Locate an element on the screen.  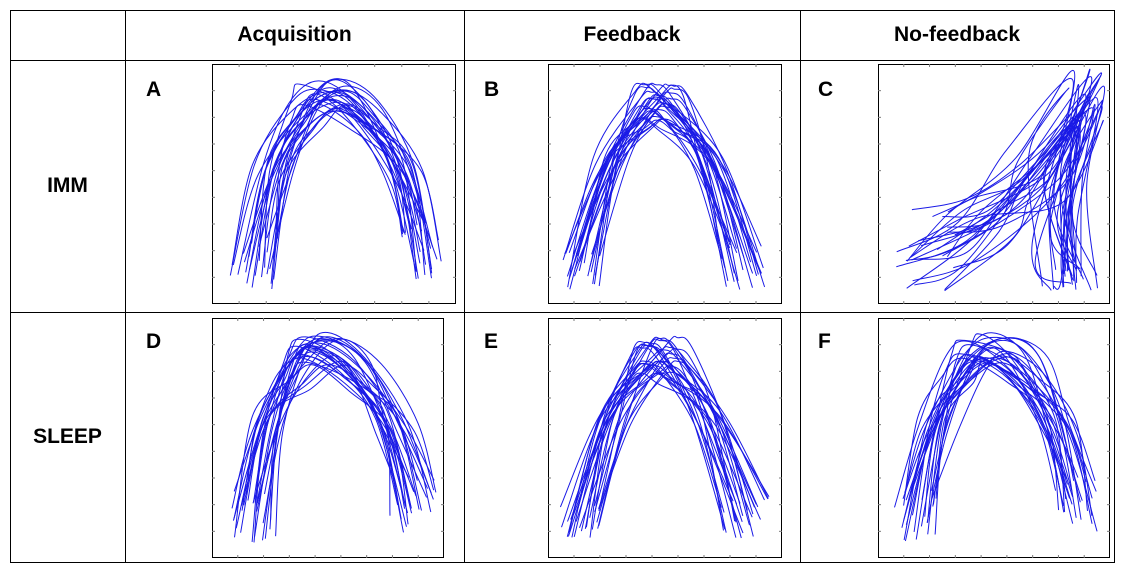
trajectory-plot-b is located at coordinates (665, 184).